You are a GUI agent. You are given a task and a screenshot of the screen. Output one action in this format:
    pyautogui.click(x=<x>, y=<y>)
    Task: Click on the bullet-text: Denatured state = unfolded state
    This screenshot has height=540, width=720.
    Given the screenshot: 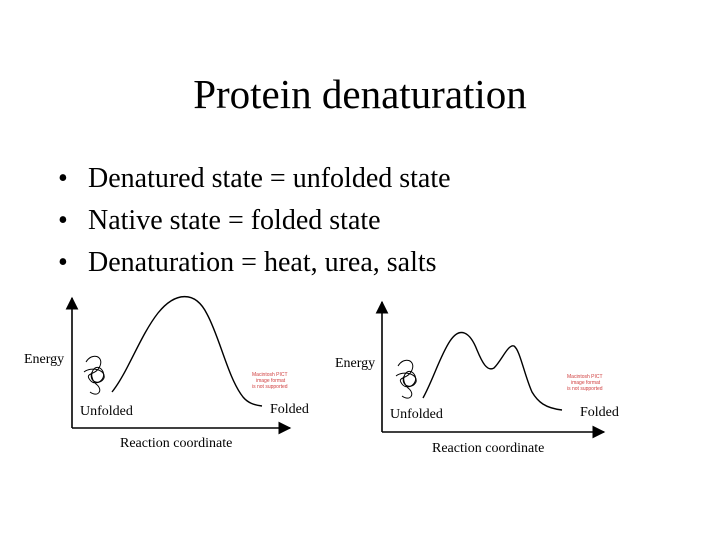 What is the action you would take?
    pyautogui.click(x=269, y=178)
    